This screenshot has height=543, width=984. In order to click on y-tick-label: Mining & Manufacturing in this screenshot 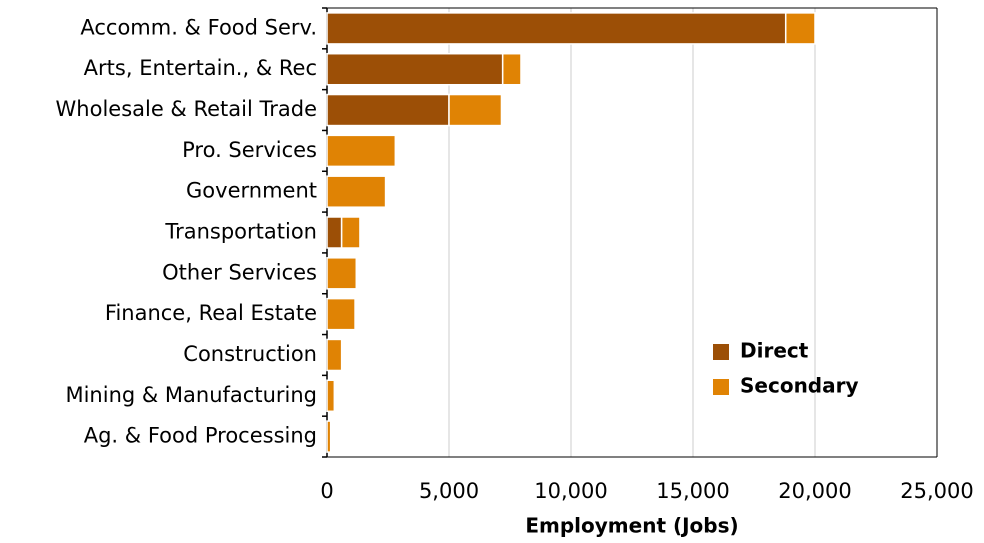, I will do `click(191, 395)`.